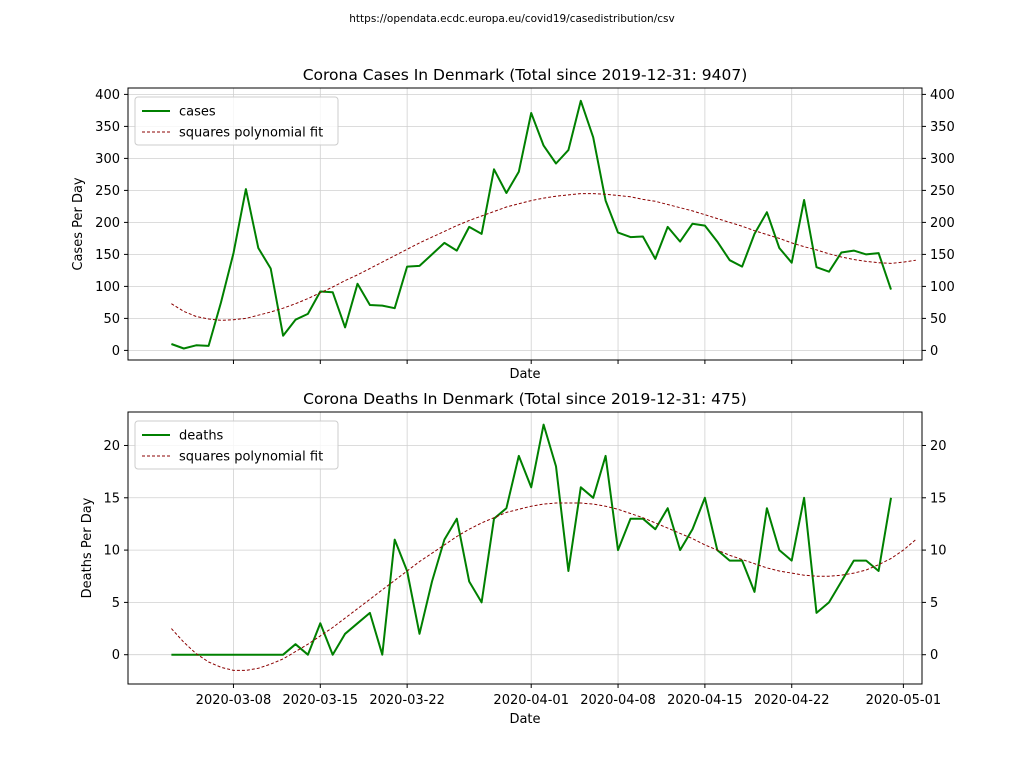 The height and width of the screenshot is (772, 1024). I want to click on deaths-y-tick-label-right: 20, so click(938, 446).